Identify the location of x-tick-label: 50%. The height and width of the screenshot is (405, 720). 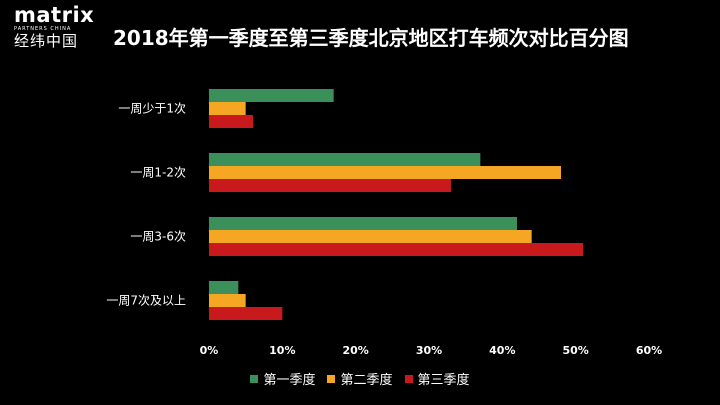
(575, 350).